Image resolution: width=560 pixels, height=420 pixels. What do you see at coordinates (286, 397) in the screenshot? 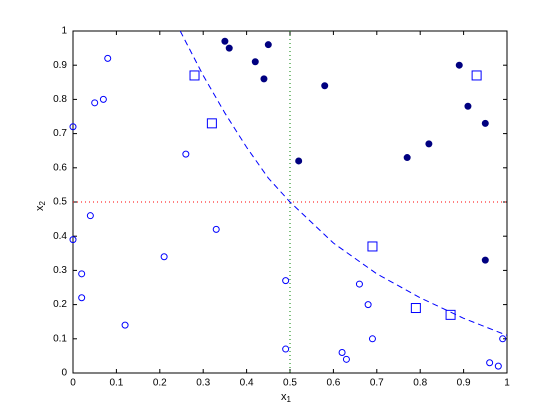
I see `x-axis-label: x1` at bounding box center [286, 397].